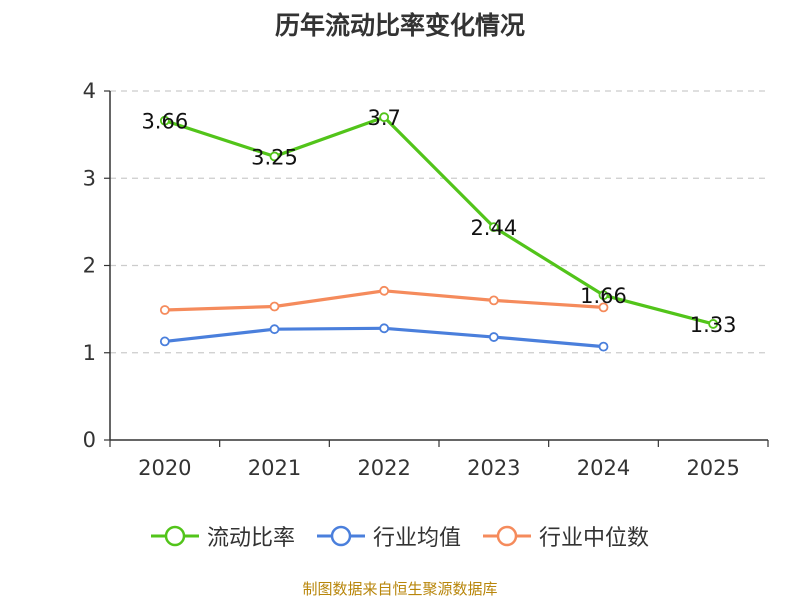 This screenshot has height=600, width=800. I want to click on x-tick-label: 2023, so click(493, 468).